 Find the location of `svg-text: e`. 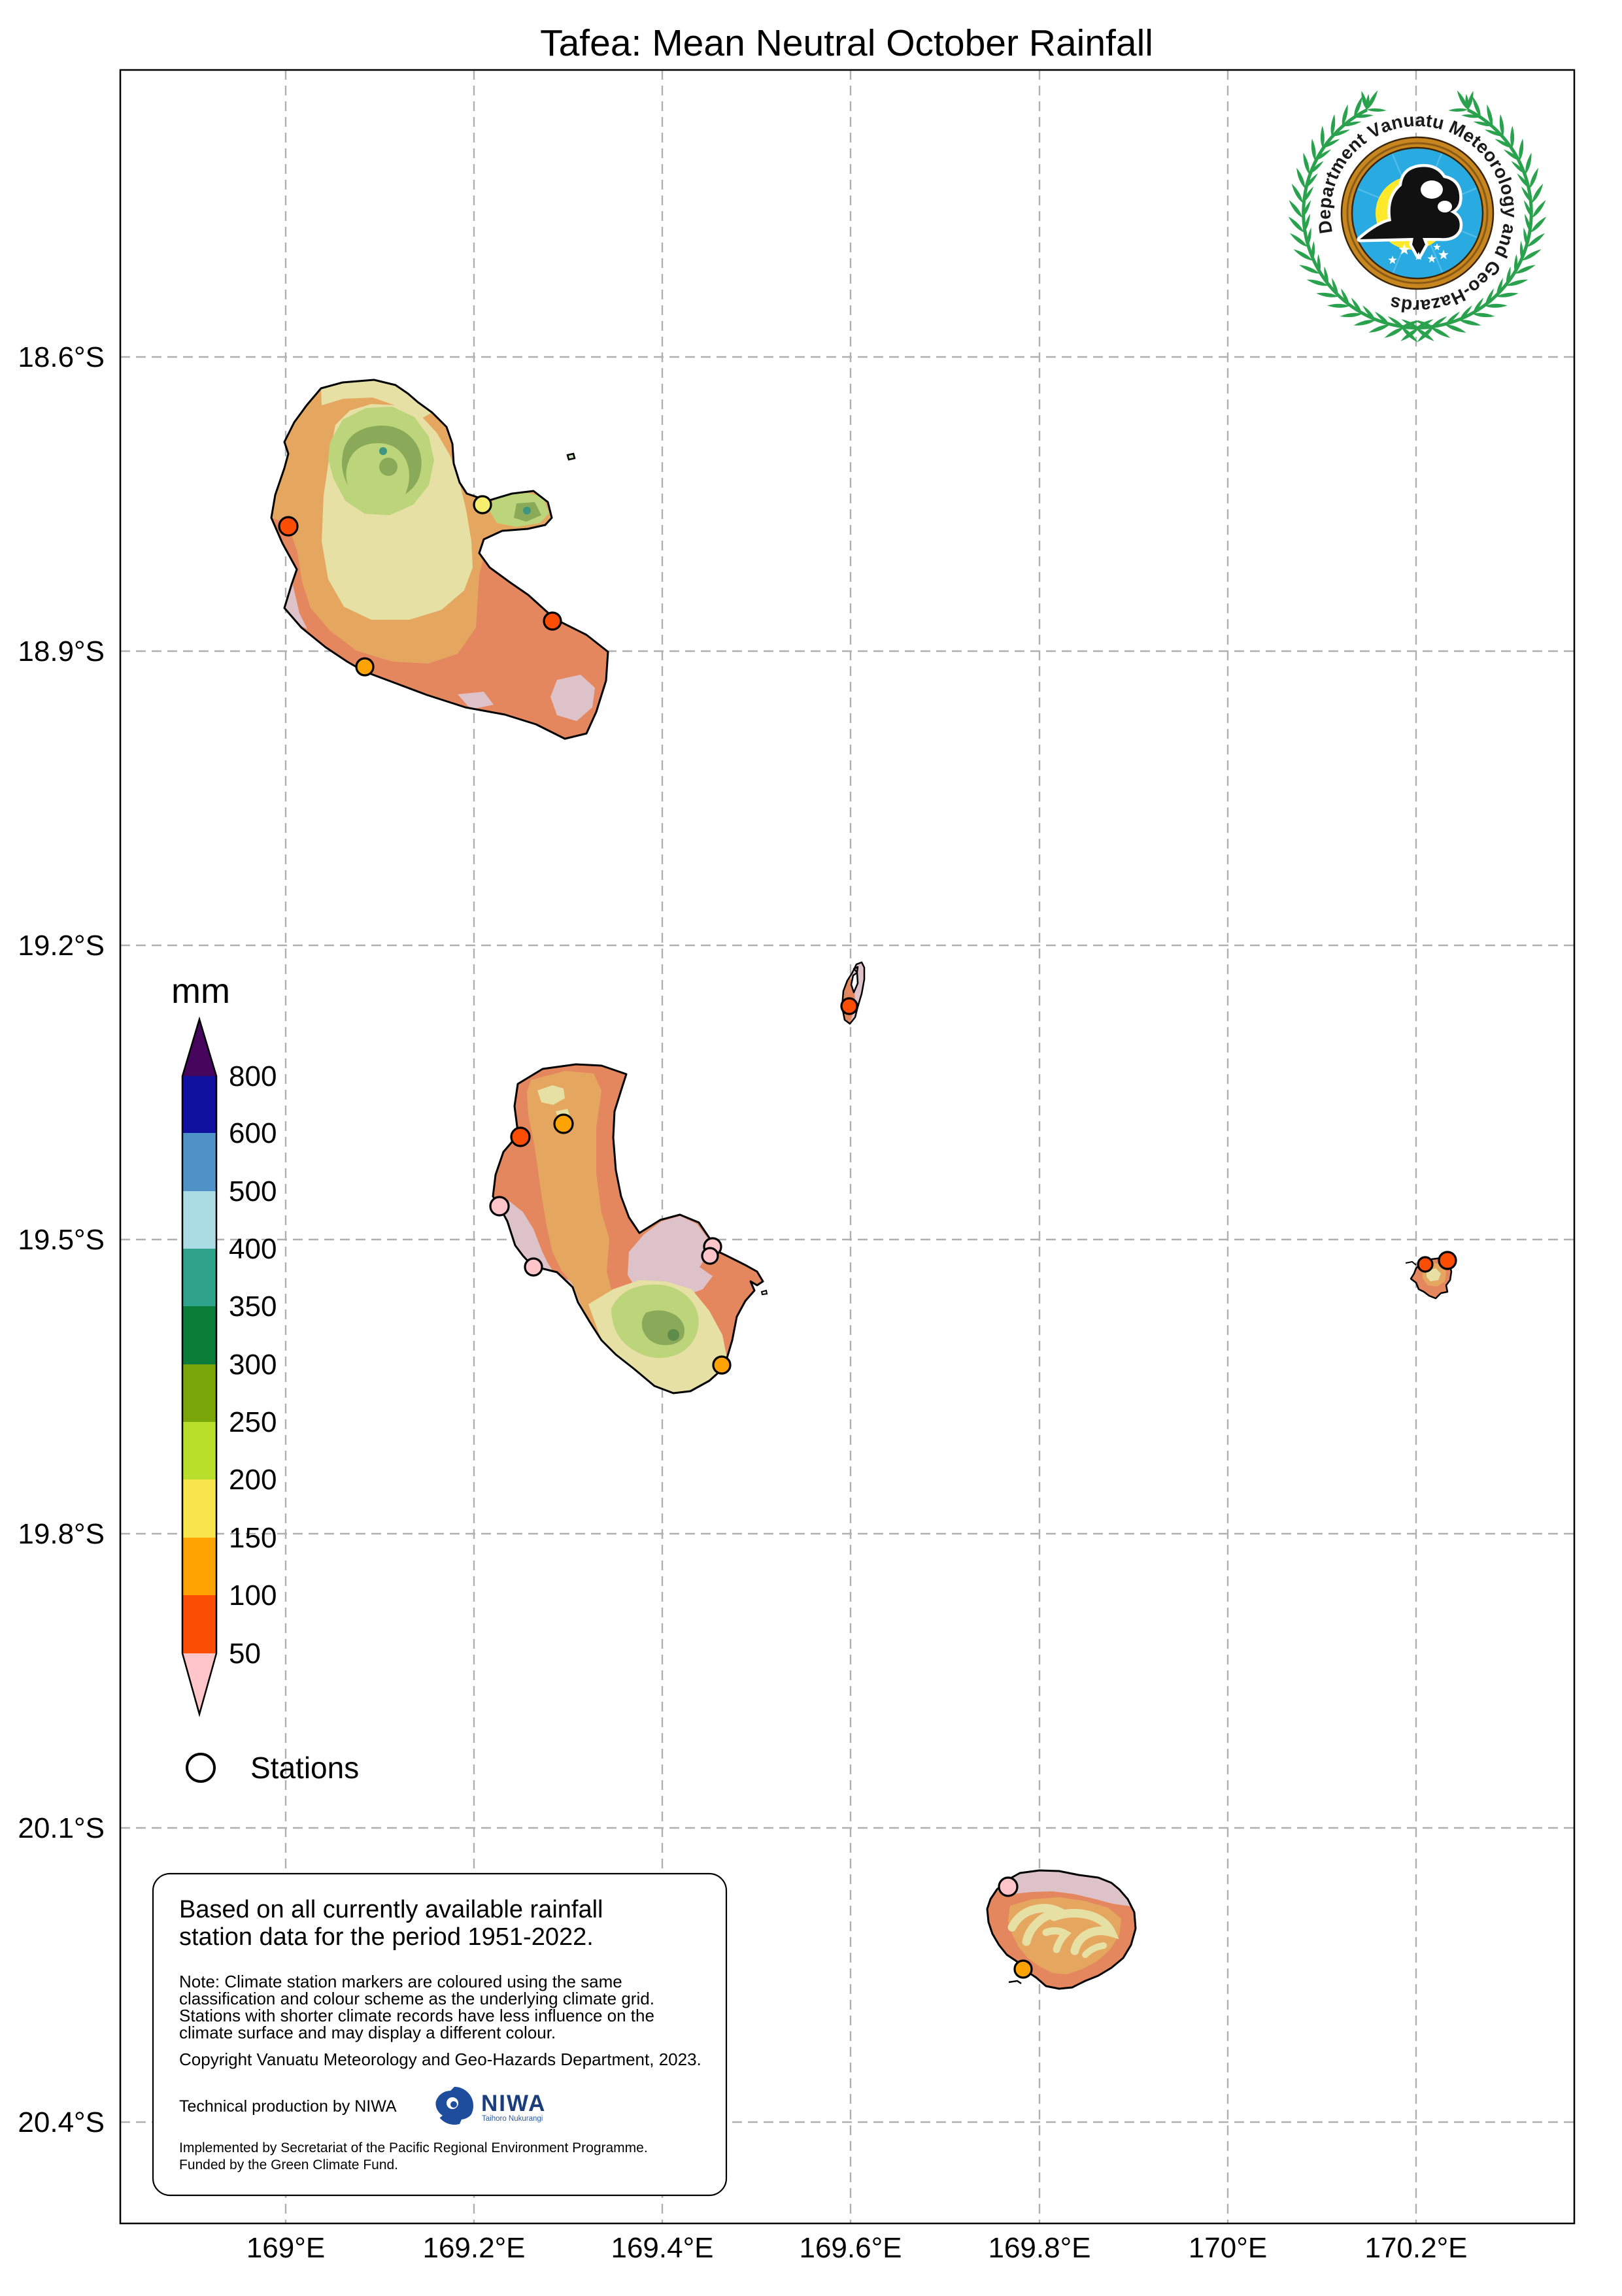

svg-text: e is located at coordinates (1324, 215).